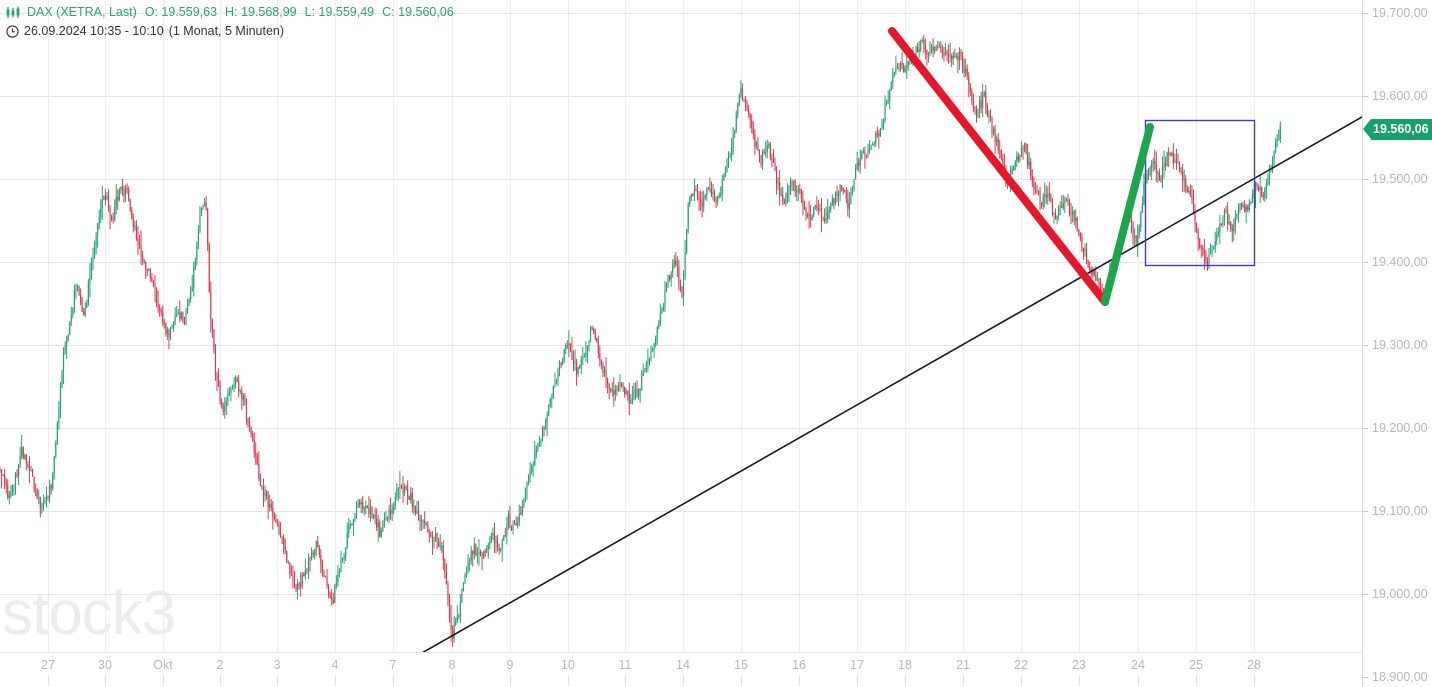 Image resolution: width=1432 pixels, height=687 pixels. I want to click on legend-low: L: 19.559,49, so click(339, 11).